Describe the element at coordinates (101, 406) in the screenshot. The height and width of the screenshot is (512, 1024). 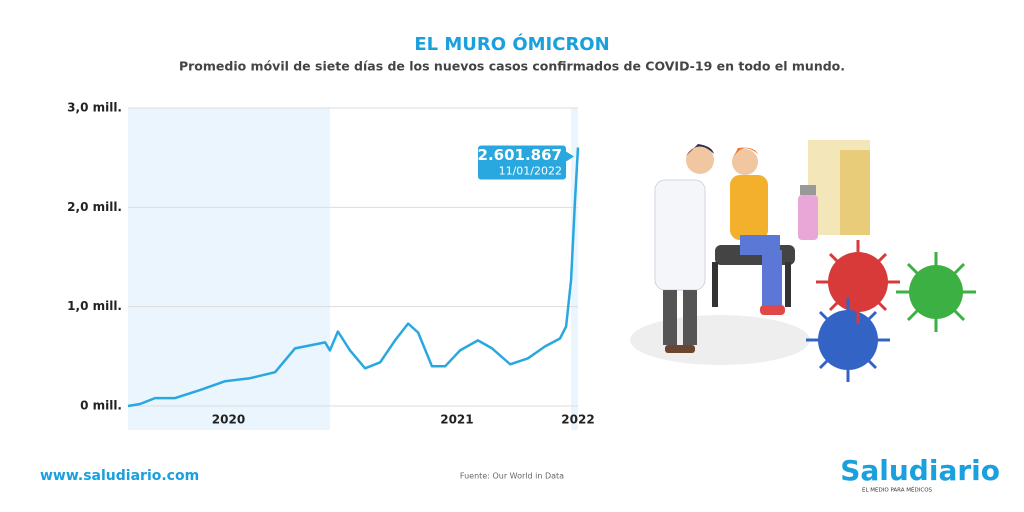
I see `y-tick-label: 0 mill.` at that location.